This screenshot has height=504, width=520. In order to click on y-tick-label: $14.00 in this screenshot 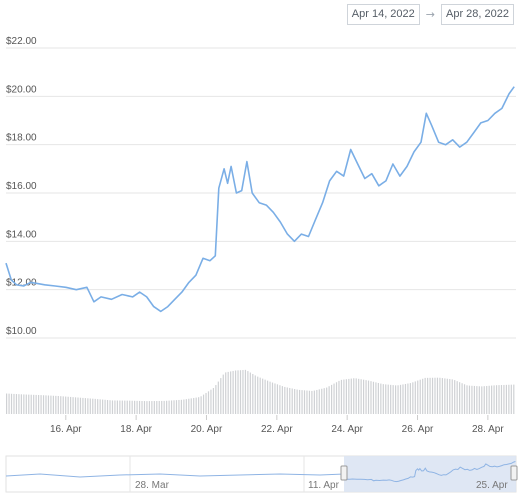, I will do `click(21, 234)`.